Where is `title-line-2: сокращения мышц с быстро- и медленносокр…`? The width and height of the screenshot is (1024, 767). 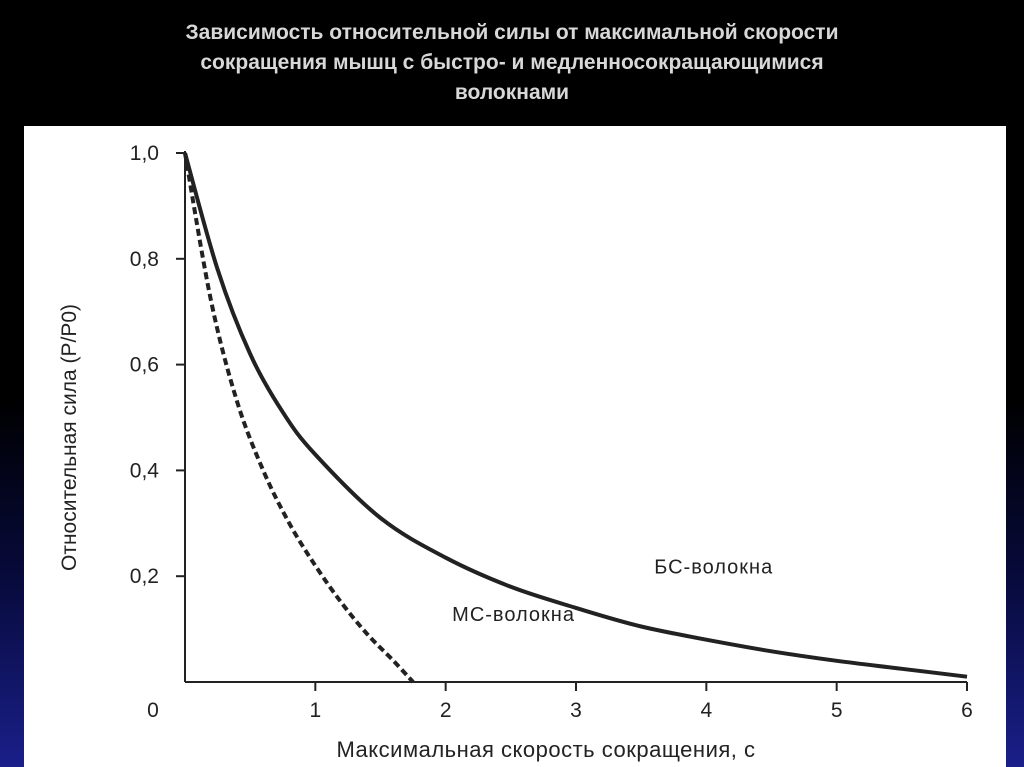 title-line-2: сокращения мышц с быстро- и медленносокр… is located at coordinates (512, 62).